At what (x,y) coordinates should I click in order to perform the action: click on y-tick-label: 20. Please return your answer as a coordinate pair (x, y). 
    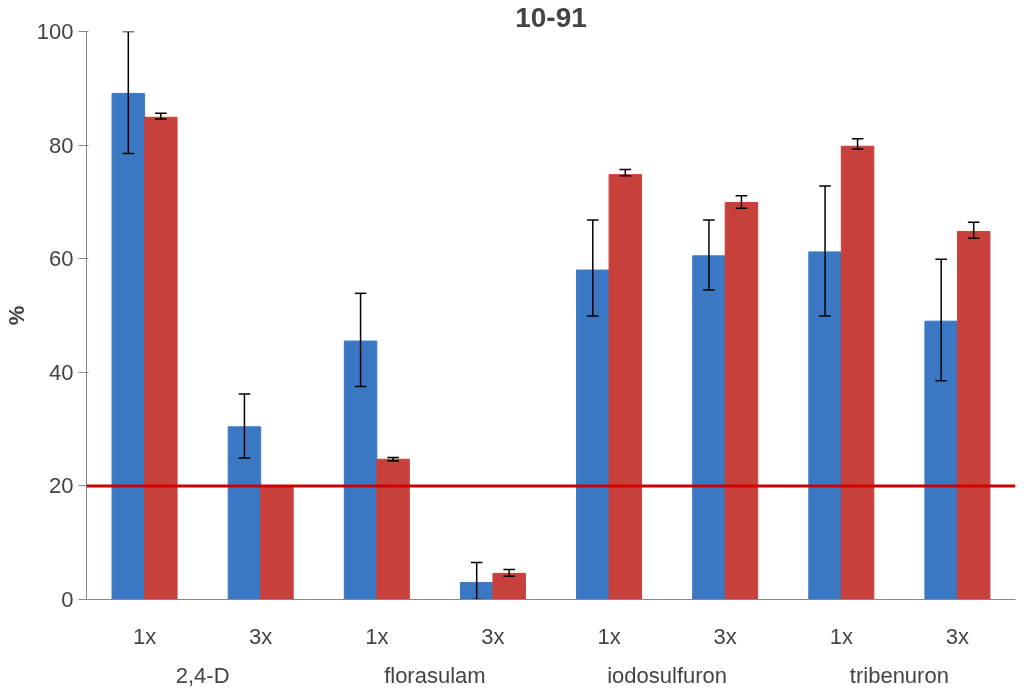
    Looking at the image, I should click on (61, 486).